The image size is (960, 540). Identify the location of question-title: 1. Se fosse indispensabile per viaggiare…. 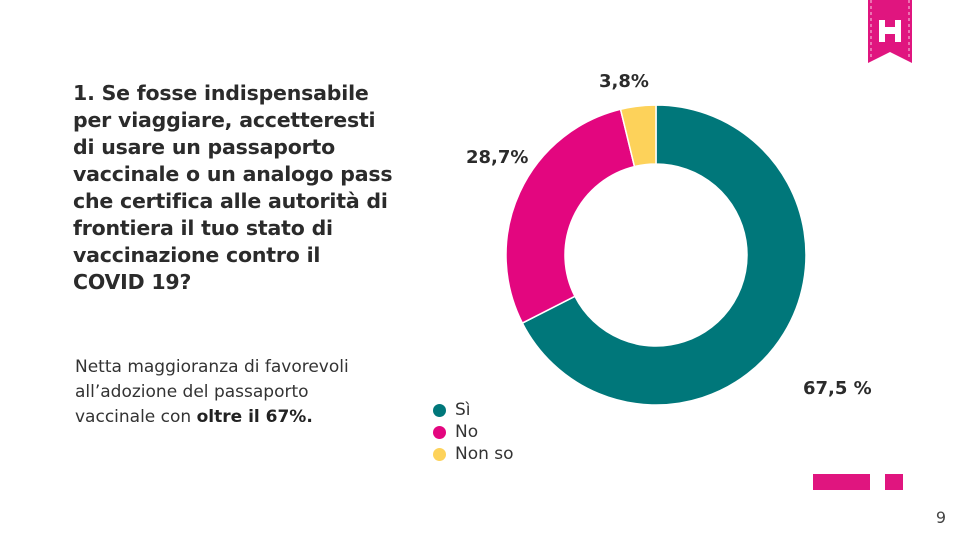
(233, 187).